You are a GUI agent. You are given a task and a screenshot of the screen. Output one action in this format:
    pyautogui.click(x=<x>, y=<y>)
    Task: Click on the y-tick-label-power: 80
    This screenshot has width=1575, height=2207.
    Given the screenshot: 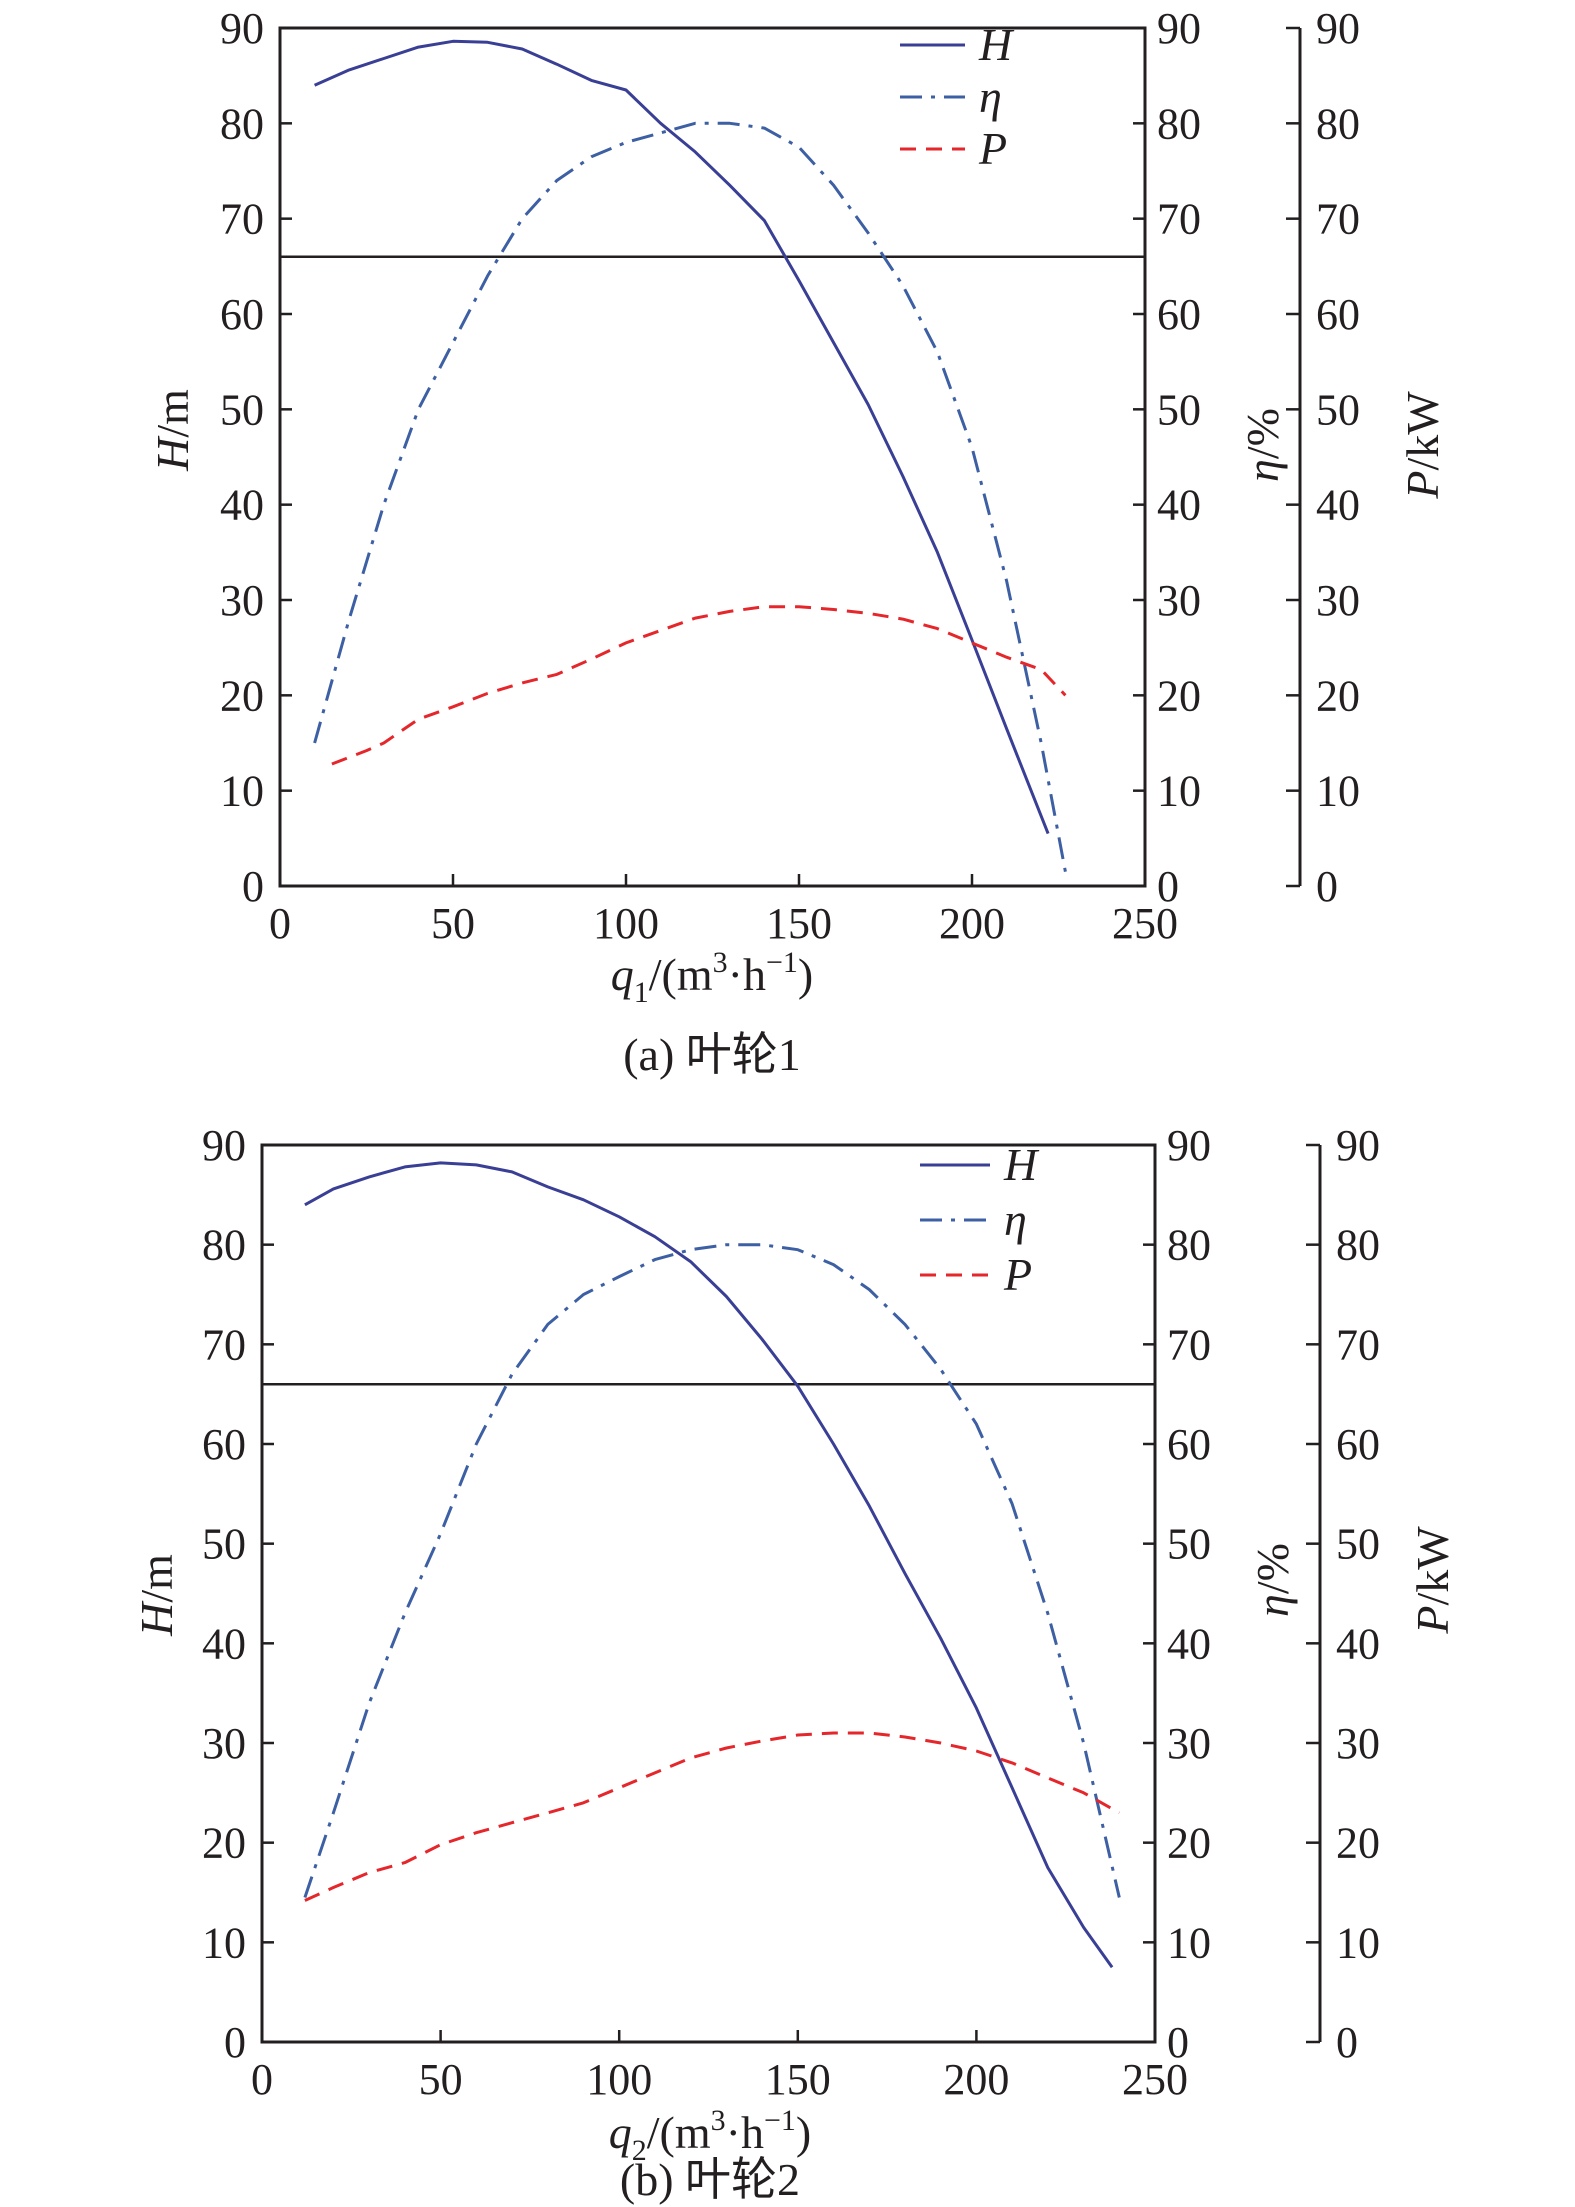 What is the action you would take?
    pyautogui.click(x=1338, y=123)
    